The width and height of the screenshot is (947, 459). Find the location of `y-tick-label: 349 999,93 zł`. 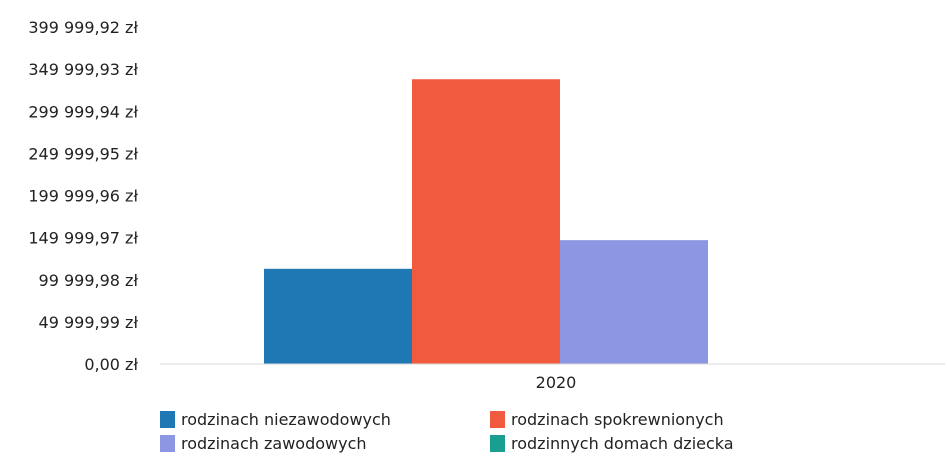

y-tick-label: 349 999,93 zł is located at coordinates (83, 69).